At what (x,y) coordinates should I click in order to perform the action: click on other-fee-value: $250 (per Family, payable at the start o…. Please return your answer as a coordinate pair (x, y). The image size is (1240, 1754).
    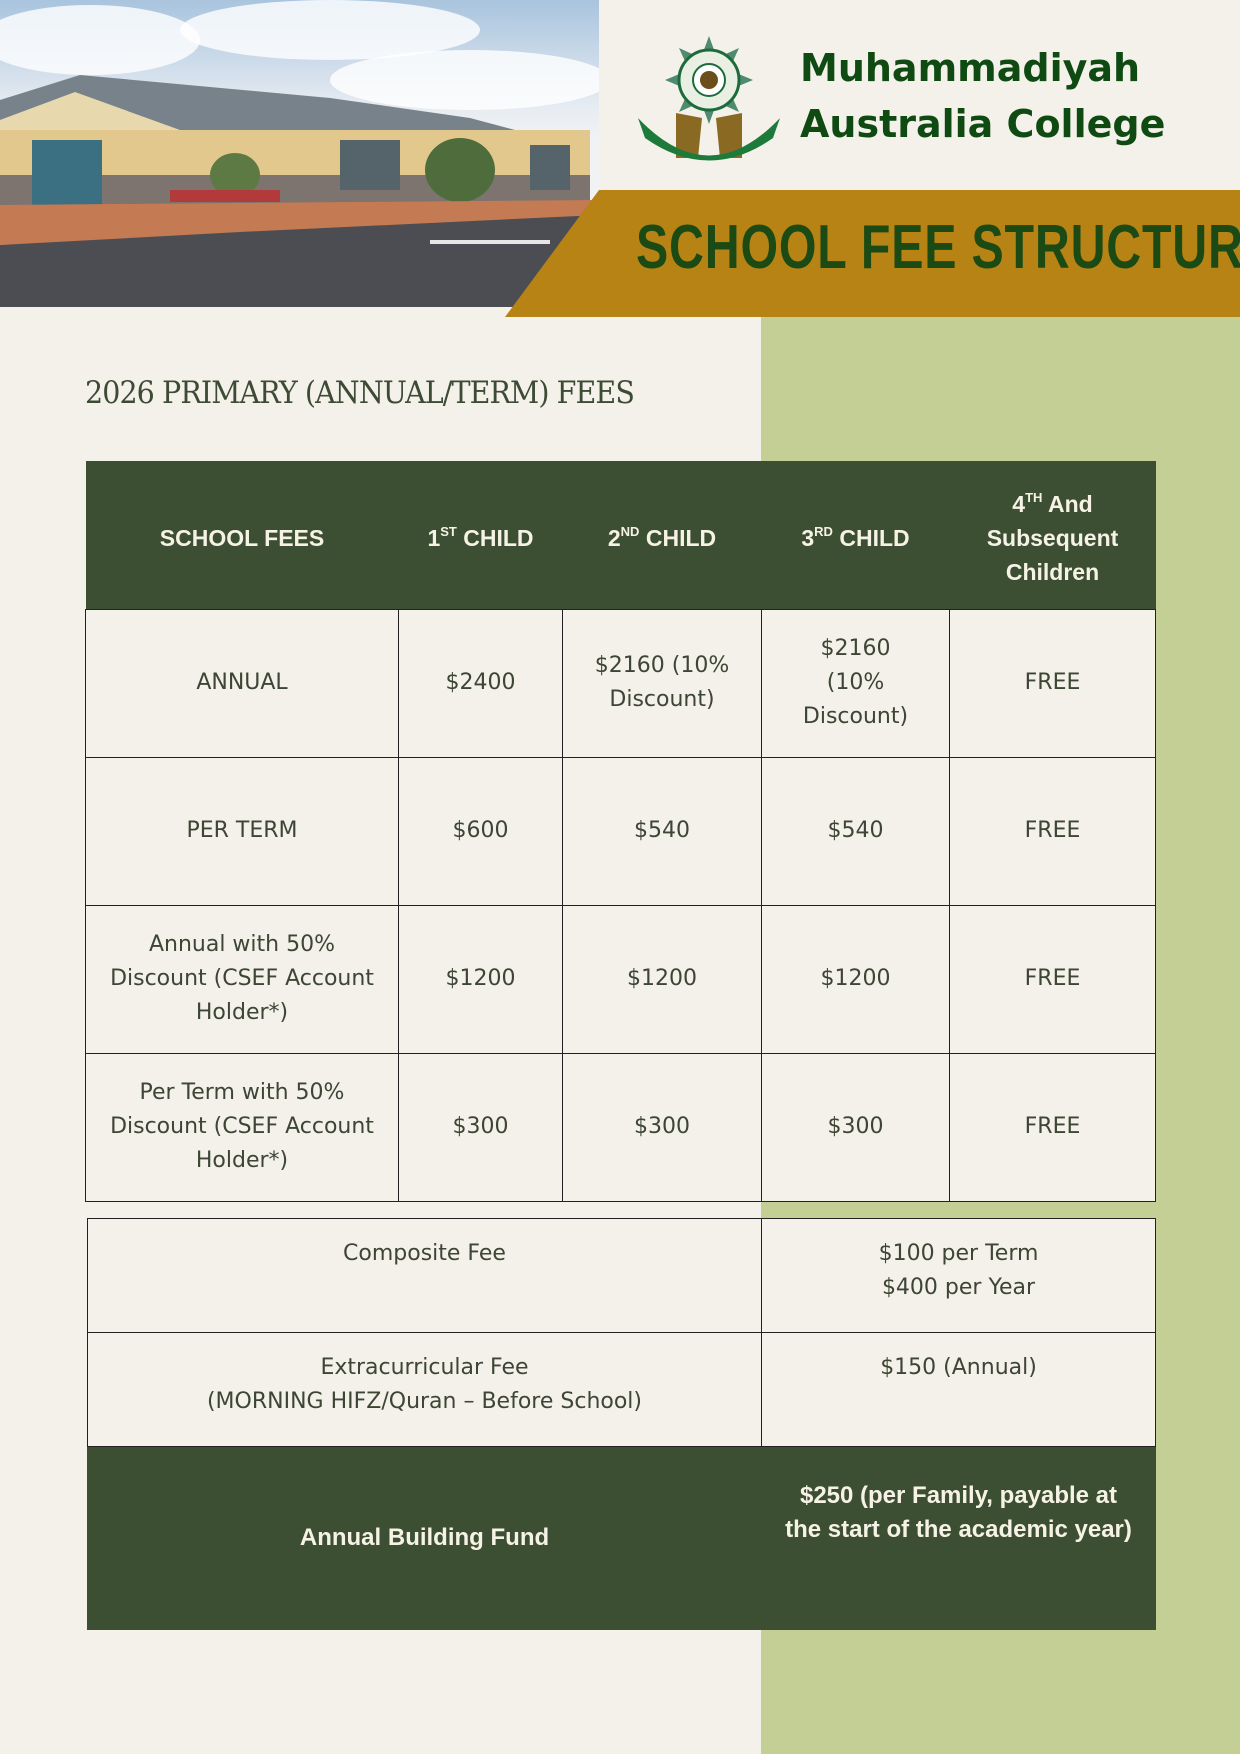
    Looking at the image, I should click on (958, 1538).